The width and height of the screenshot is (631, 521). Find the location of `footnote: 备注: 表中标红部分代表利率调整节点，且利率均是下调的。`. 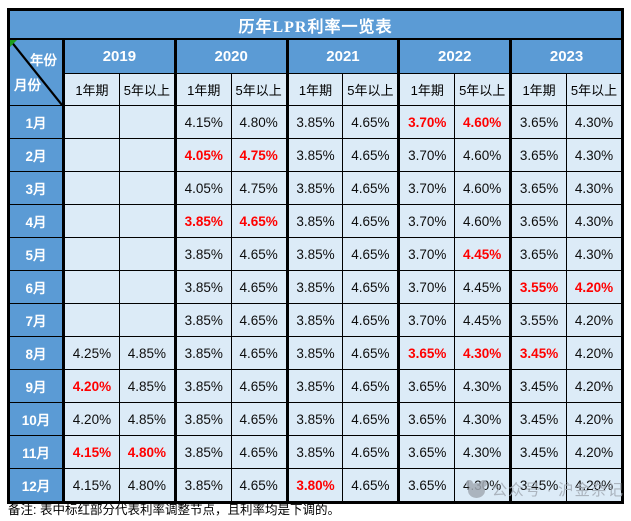

footnote: 备注: 表中标红部分代表利率调整节点，且利率均是下调的。 is located at coordinates (174, 510).